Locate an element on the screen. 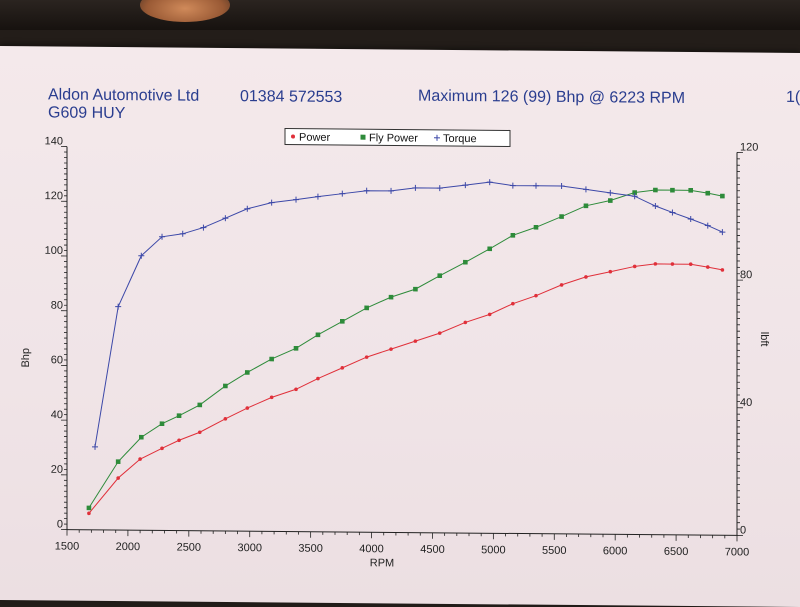 The height and width of the screenshot is (607, 800). y2-axis-label: lbft is located at coordinates (764, 339).